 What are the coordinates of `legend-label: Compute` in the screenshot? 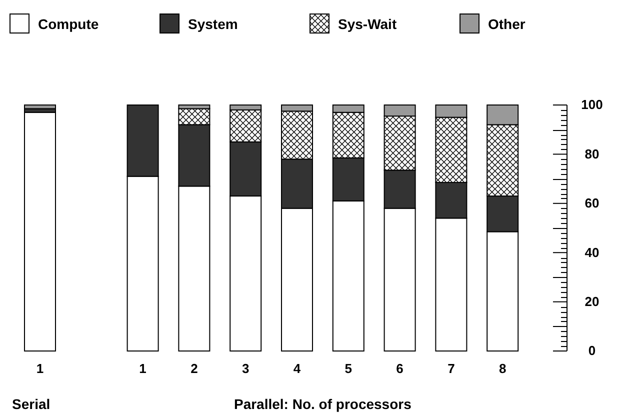 It's located at (68, 24).